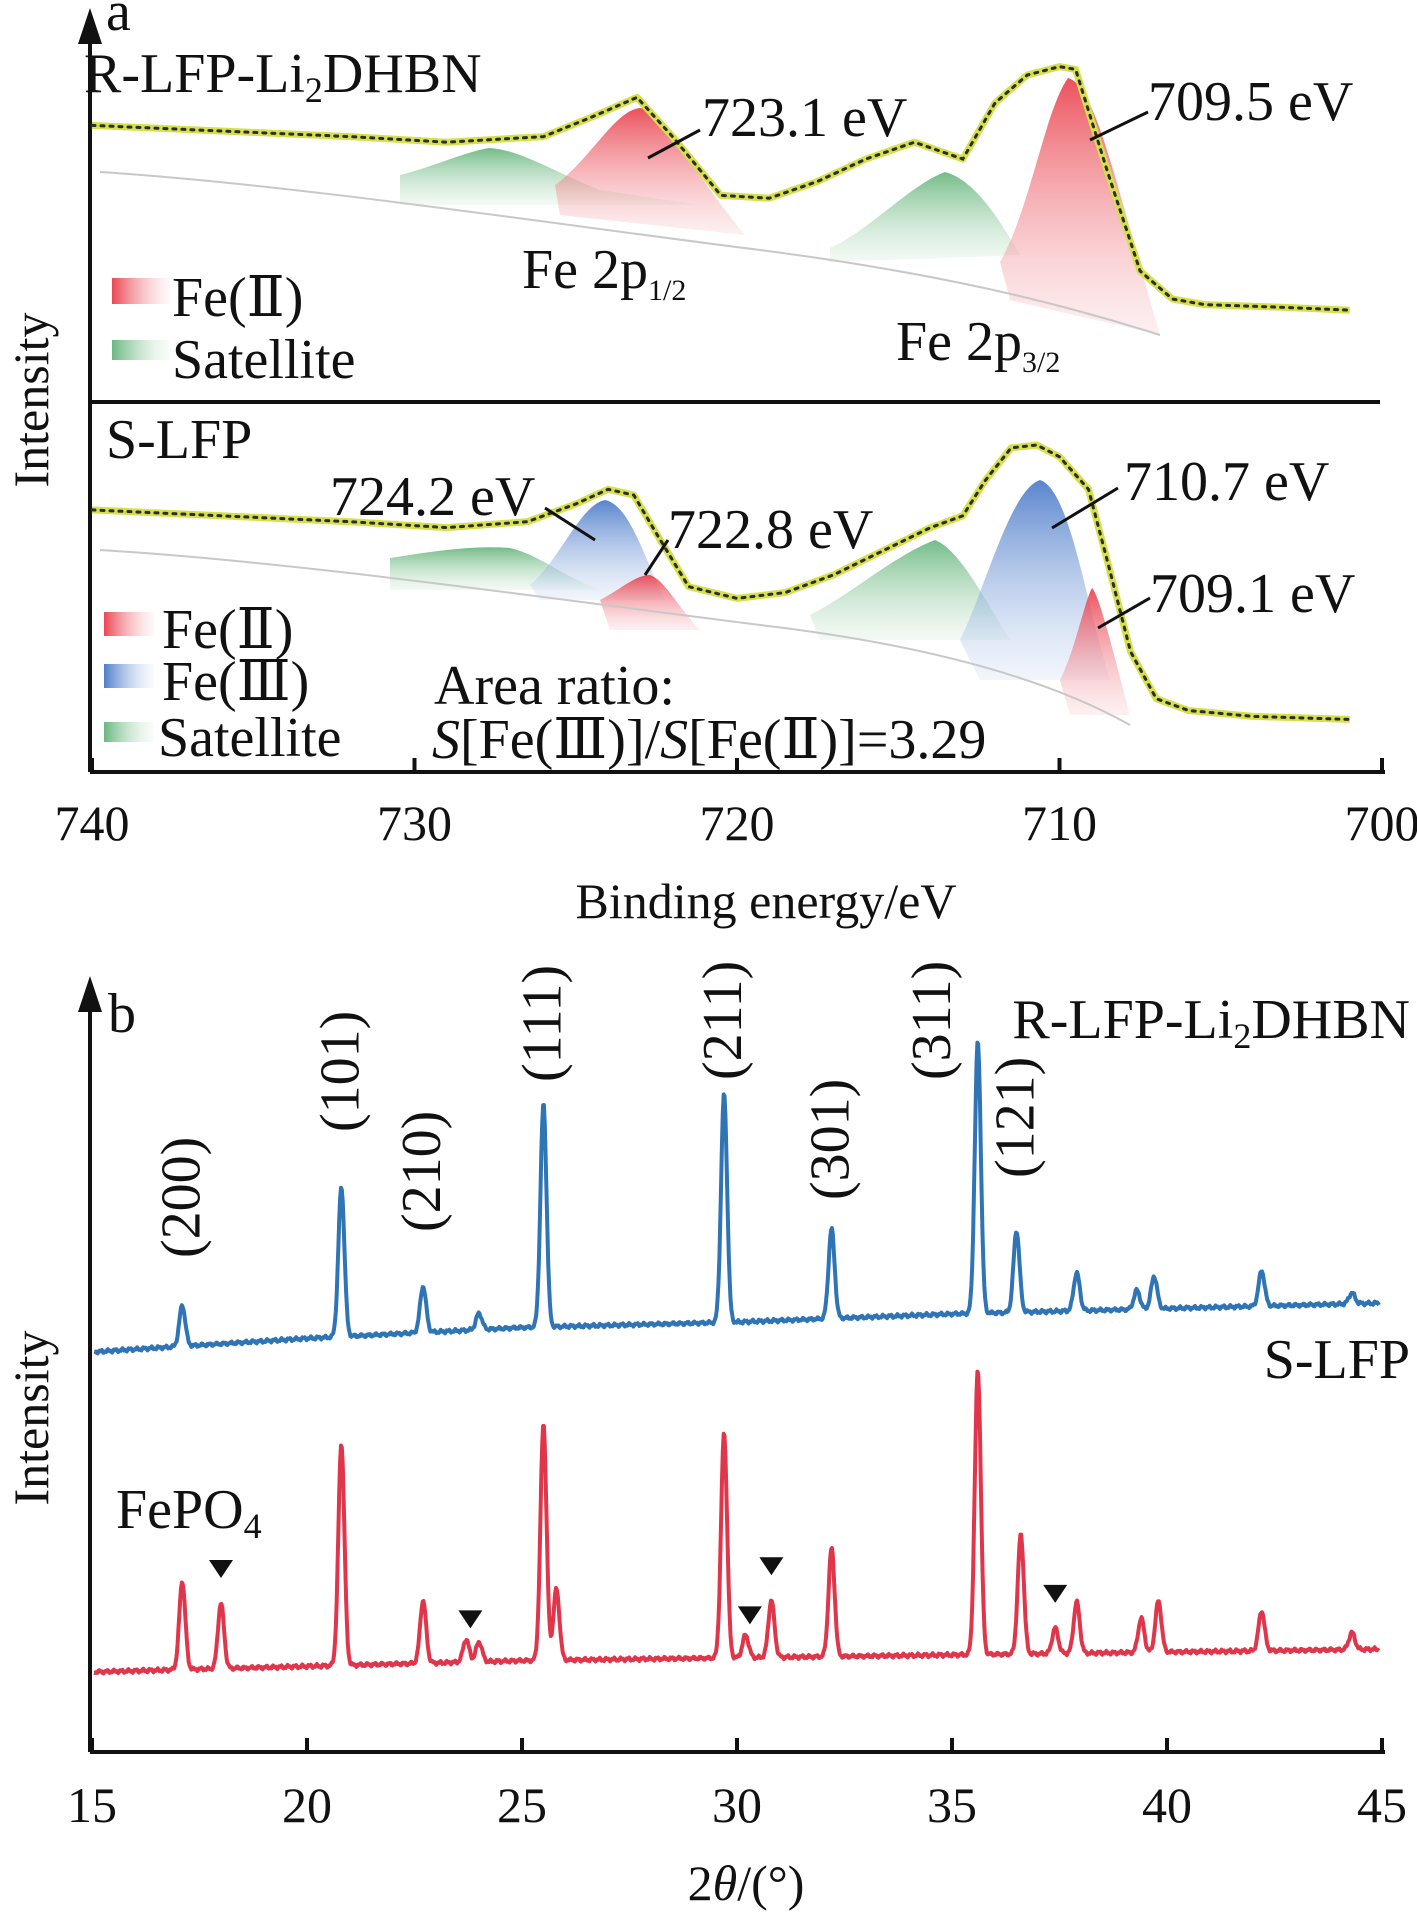  Describe the element at coordinates (737, 1805) in the screenshot. I see `b-tick-label: 30` at that location.